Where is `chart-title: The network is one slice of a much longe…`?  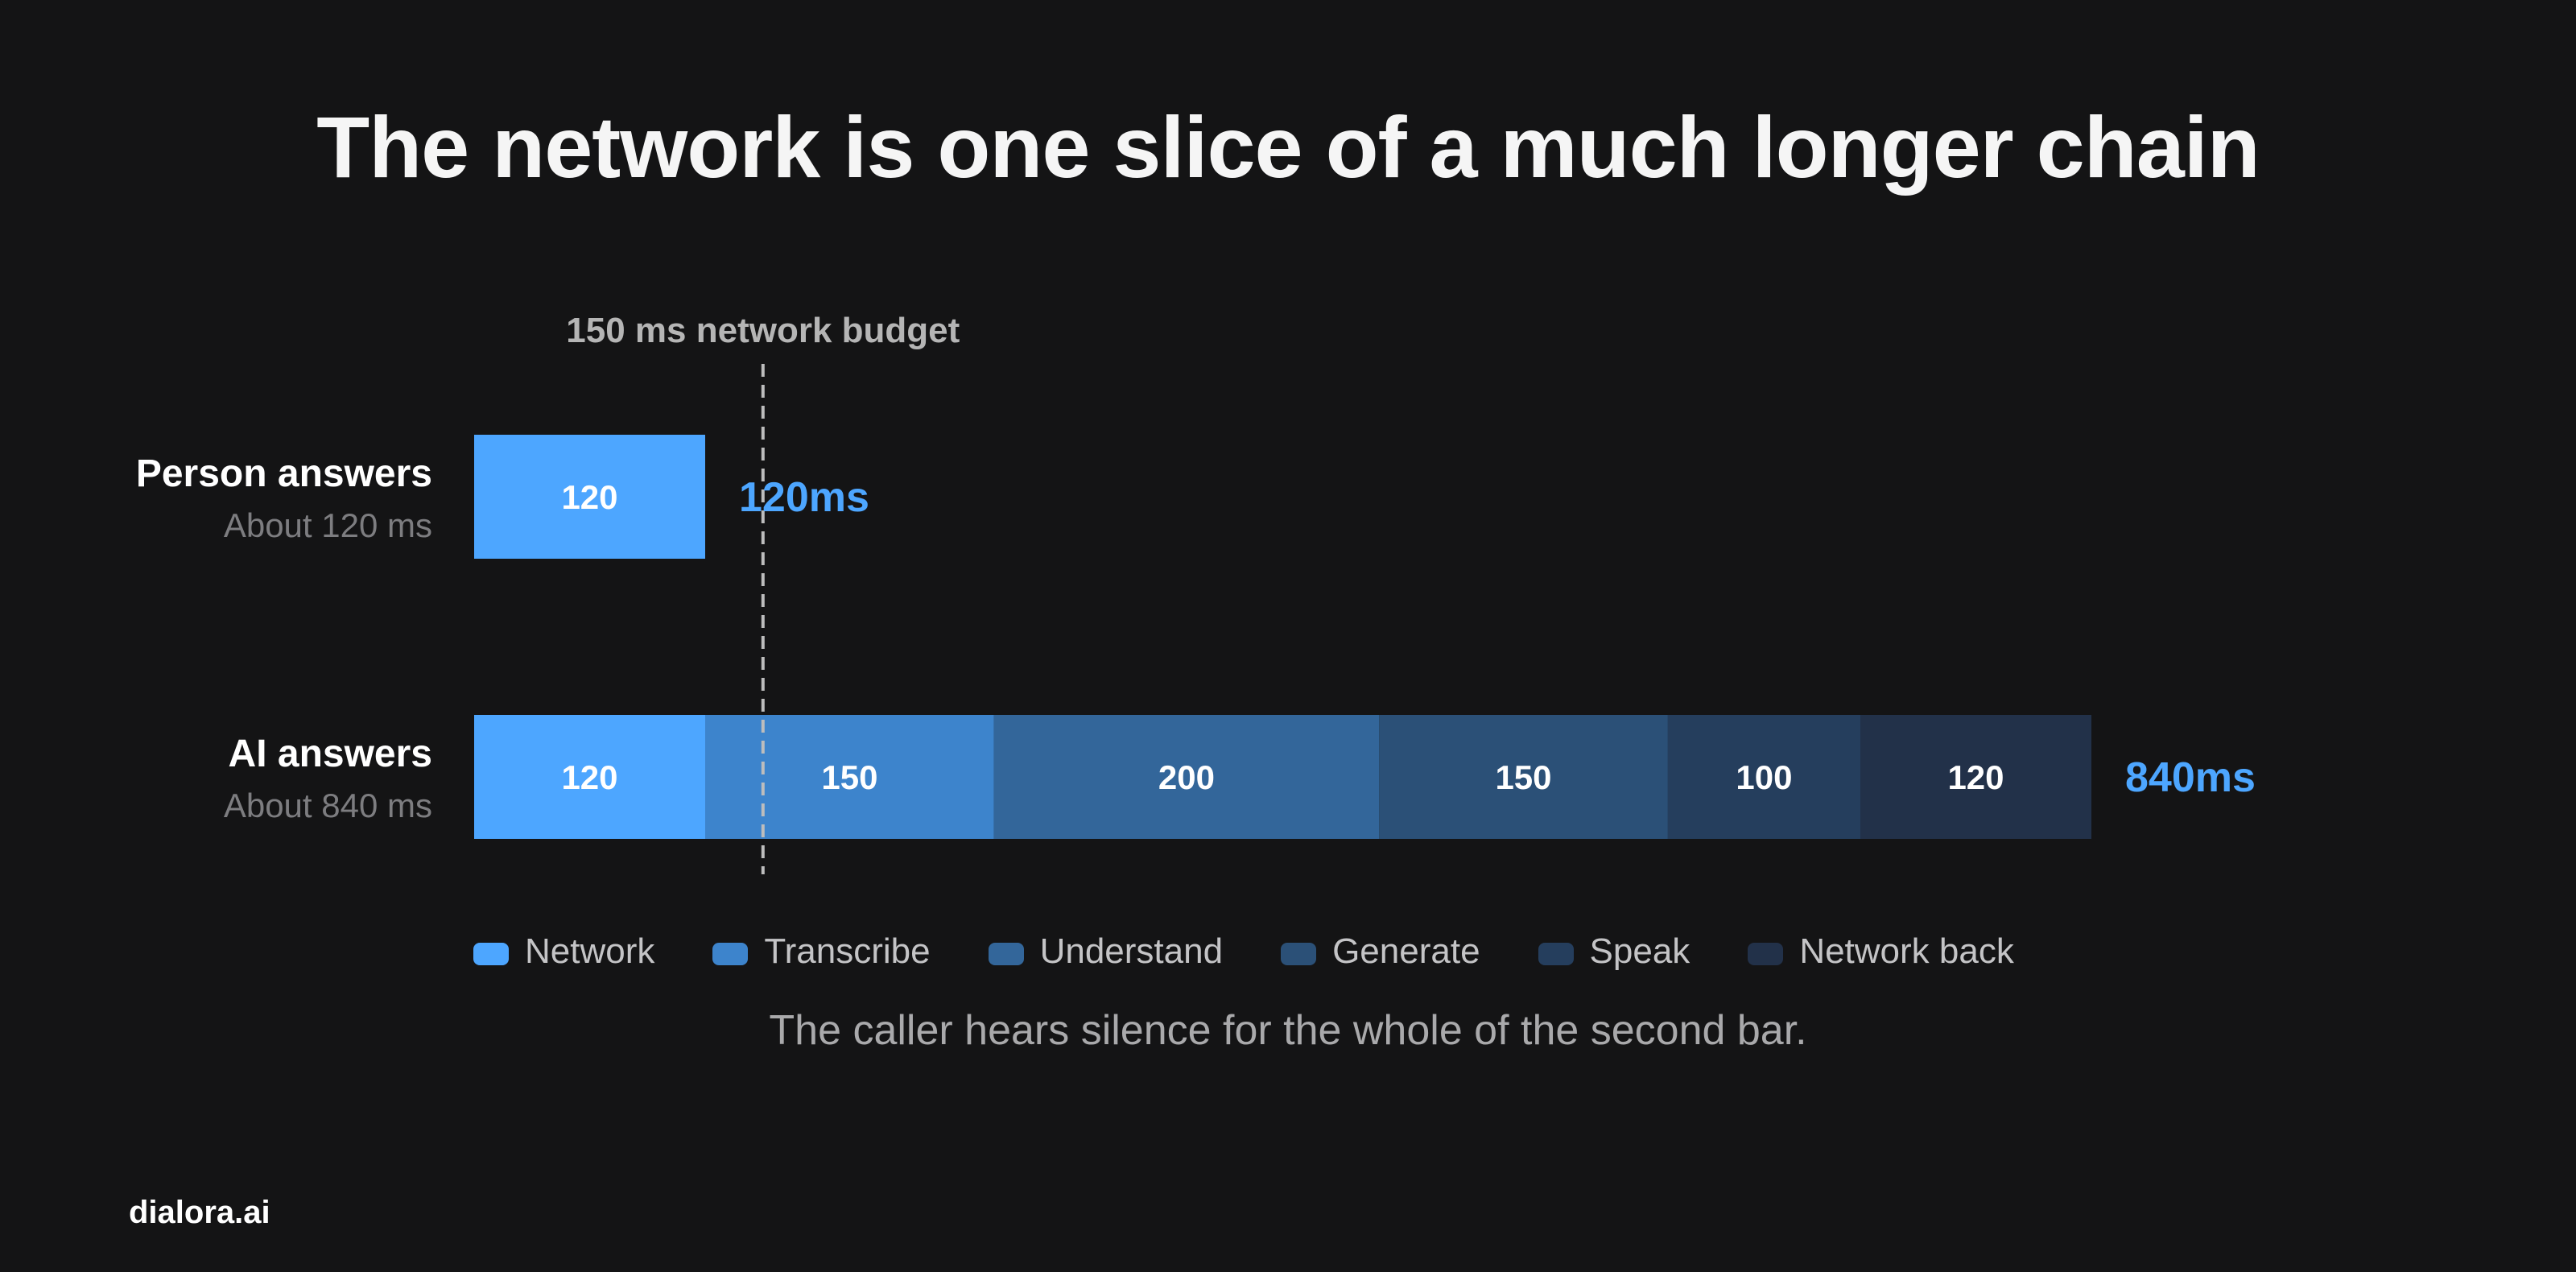 chart-title: The network is one slice of a much longe… is located at coordinates (1288, 147).